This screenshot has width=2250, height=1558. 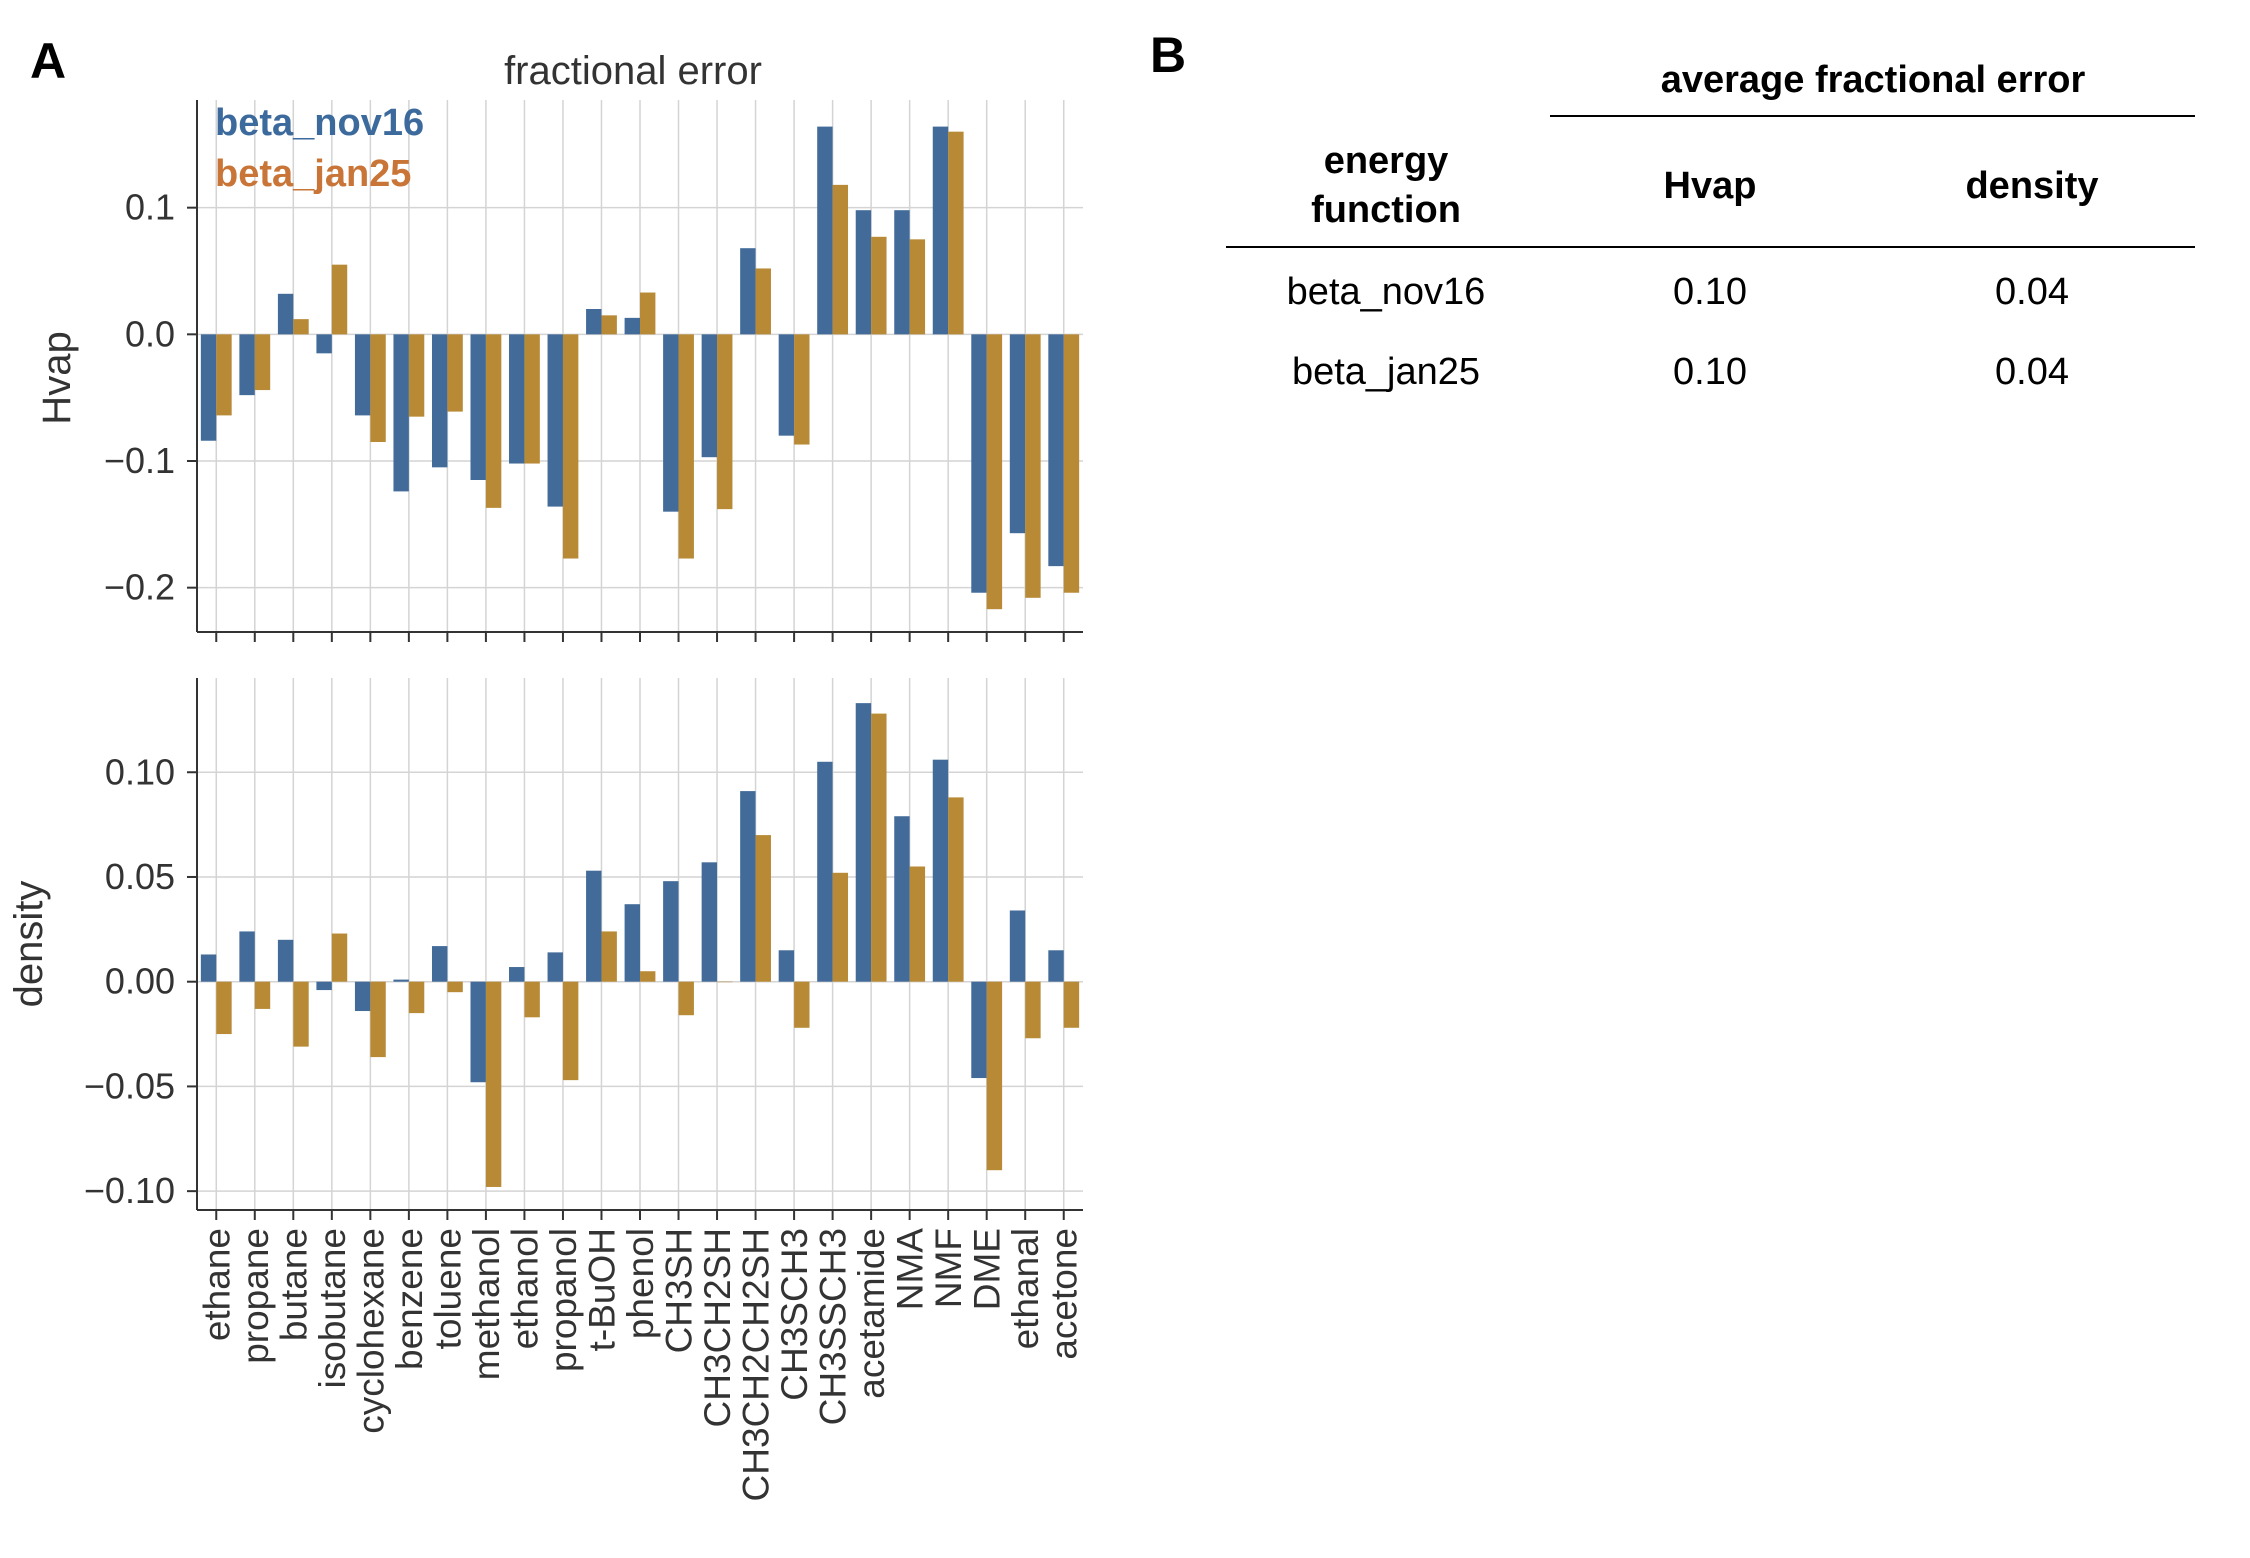 What do you see at coordinates (247, 365) in the screenshot?
I see `hvap-bar-beta_nov16-propane` at bounding box center [247, 365].